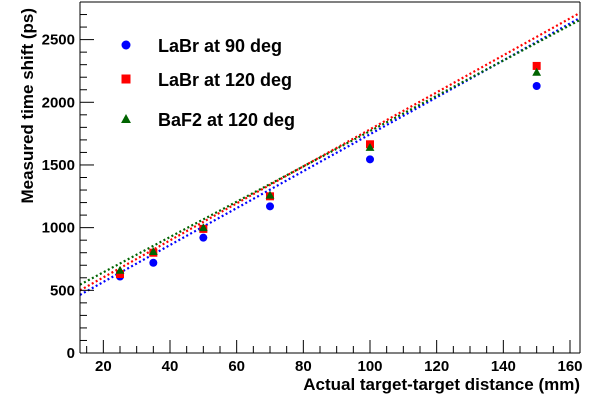 Image resolution: width=602 pixels, height=403 pixels. What do you see at coordinates (226, 120) in the screenshot?
I see `legend-label-baf2-at-120-deg: BaF2 at 120 deg` at bounding box center [226, 120].